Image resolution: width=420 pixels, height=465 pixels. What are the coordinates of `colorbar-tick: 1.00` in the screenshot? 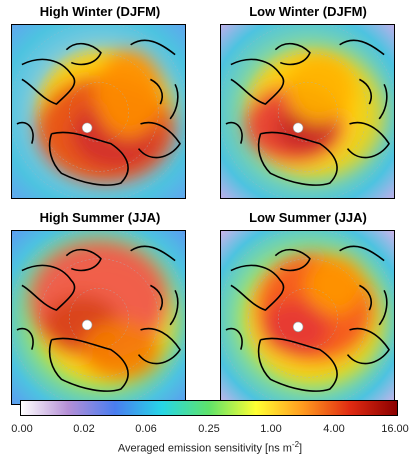 It's located at (271, 429).